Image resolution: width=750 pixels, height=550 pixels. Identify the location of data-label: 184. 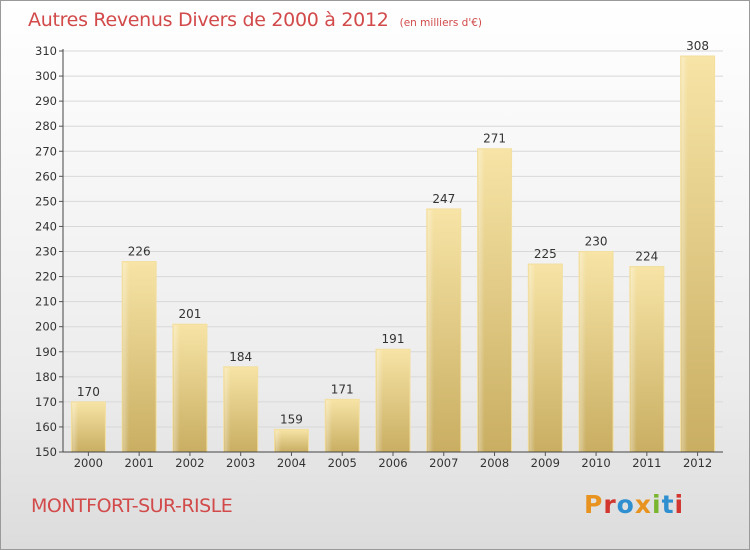
(240, 357).